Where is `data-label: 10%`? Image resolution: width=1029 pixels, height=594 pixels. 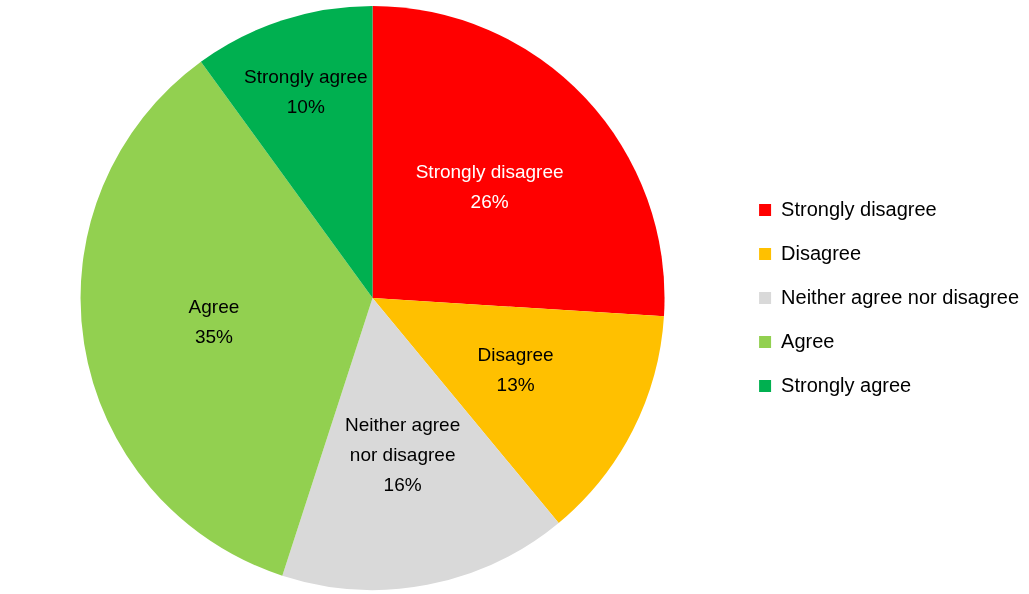
data-label: 10% is located at coordinates (305, 106).